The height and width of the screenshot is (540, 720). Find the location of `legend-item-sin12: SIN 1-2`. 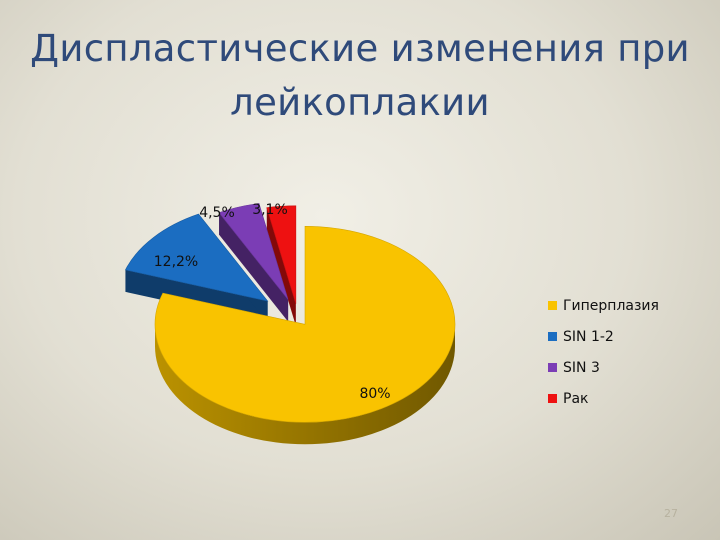

legend-item-sin12: SIN 1-2 is located at coordinates (603, 336).